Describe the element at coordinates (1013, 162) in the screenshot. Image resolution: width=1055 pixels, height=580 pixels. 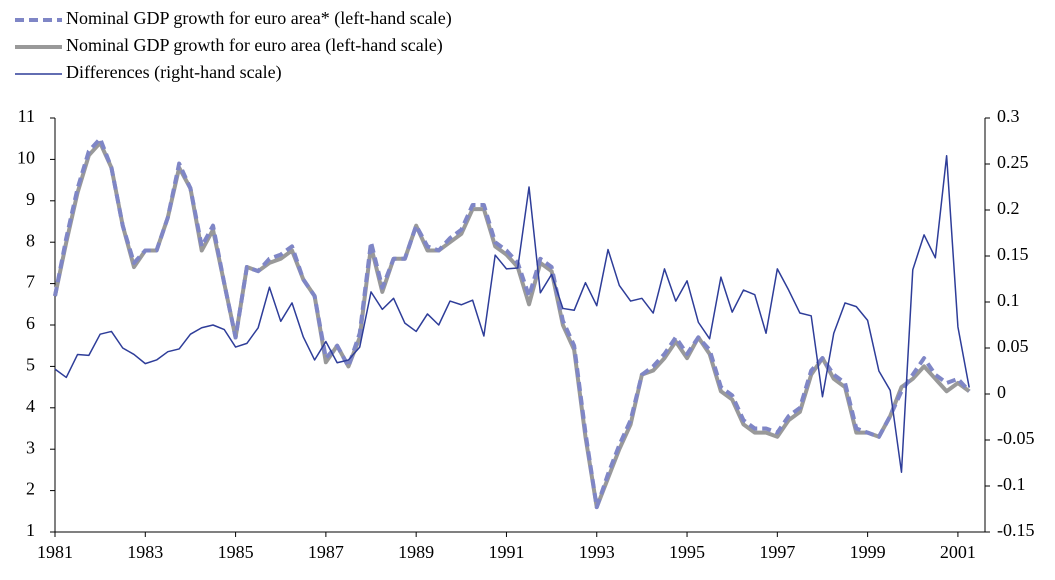
I see `y2-tick-label: 0.25` at that location.